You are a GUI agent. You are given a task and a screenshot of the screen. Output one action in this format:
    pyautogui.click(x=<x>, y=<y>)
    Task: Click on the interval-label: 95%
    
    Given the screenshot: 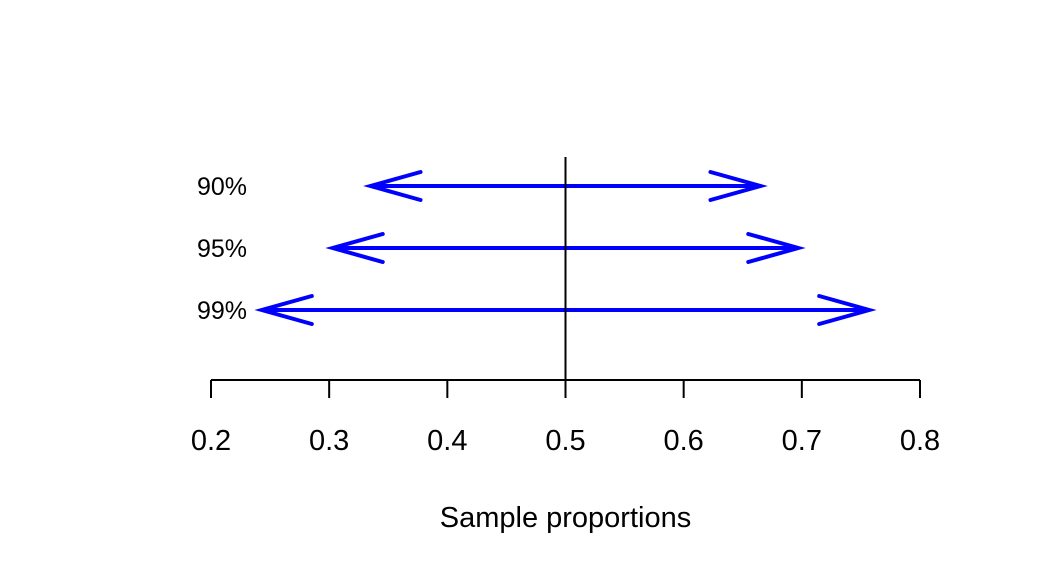 What is the action you would take?
    pyautogui.click(x=222, y=249)
    